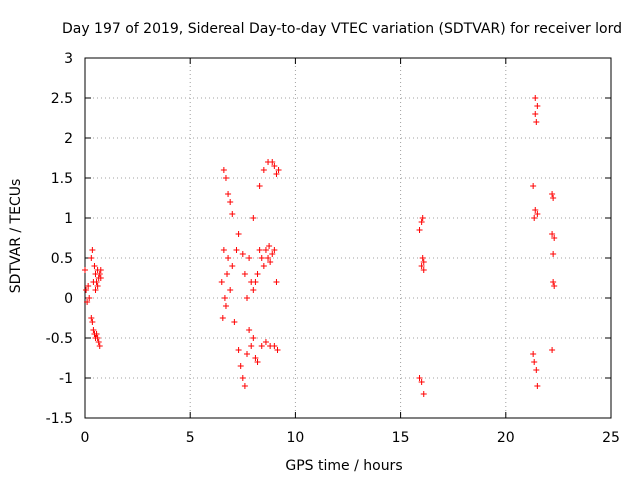  I want to click on y-tick-label: 1.5, so click(62, 179).